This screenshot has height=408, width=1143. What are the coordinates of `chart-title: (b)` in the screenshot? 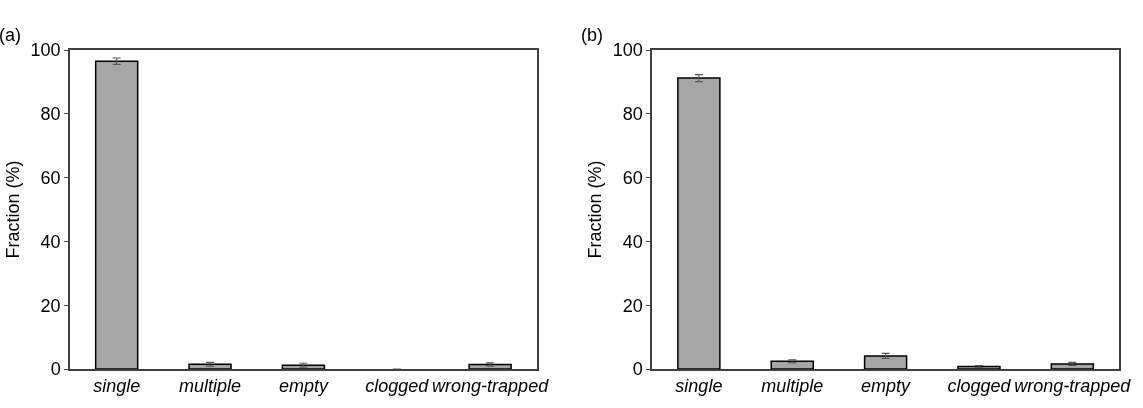 It's located at (592, 35).